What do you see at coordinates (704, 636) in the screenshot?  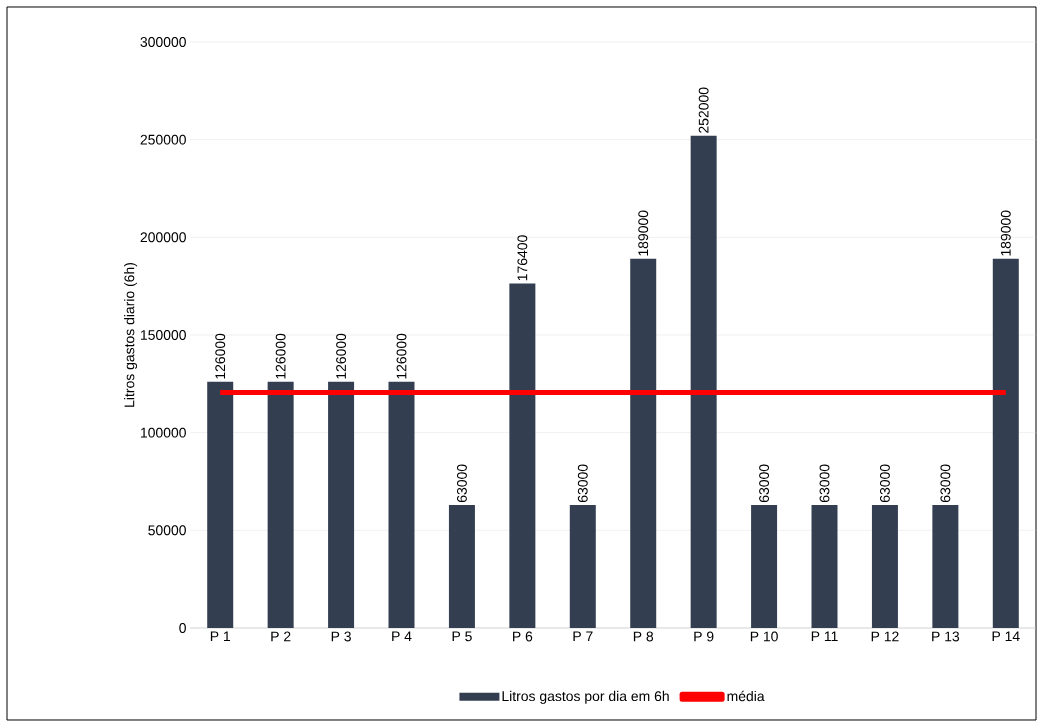 I see `x-tick-label: P 9` at bounding box center [704, 636].